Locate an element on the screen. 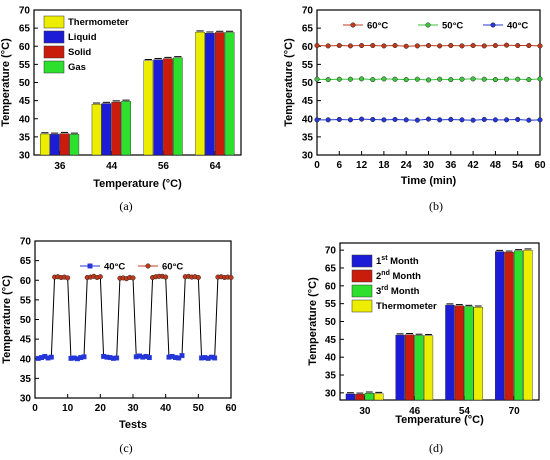 This screenshot has height=460, width=550. bar-a-s3-c0 is located at coordinates (74, 145).